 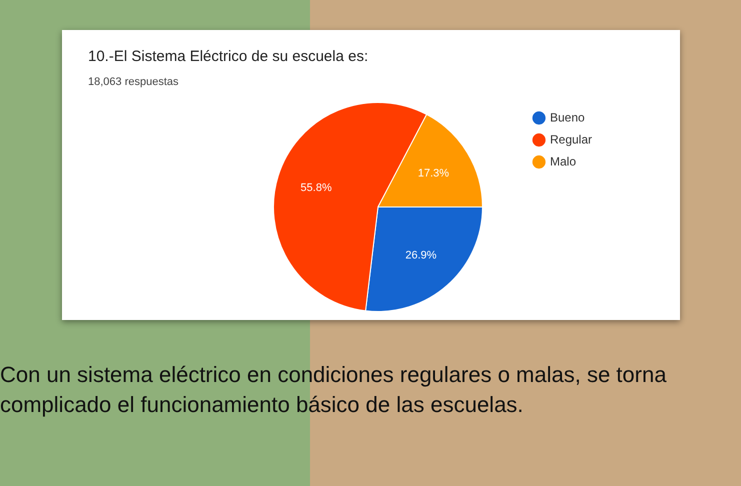 I want to click on data-label: 26.9%, so click(x=421, y=255).